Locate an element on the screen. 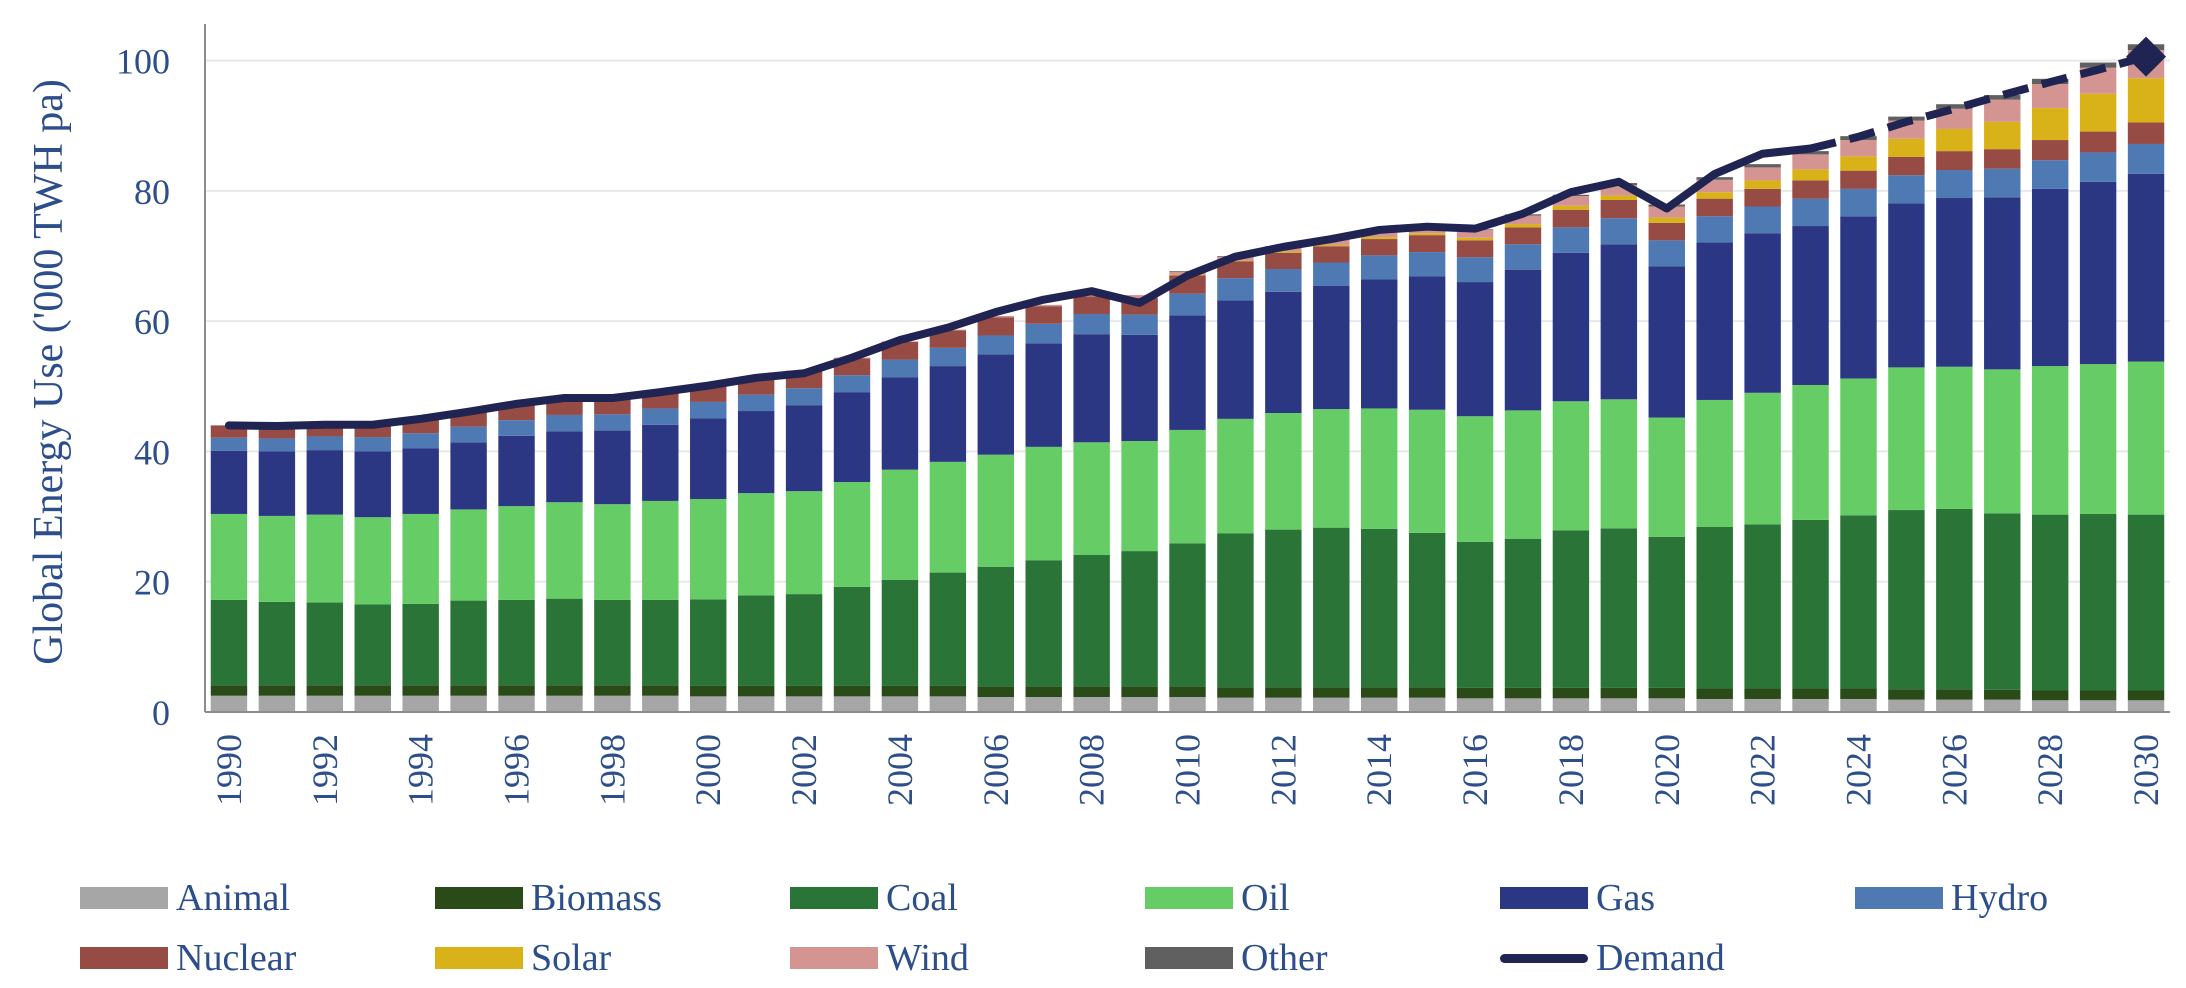  demand-line-forecast is located at coordinates (1978, 102).